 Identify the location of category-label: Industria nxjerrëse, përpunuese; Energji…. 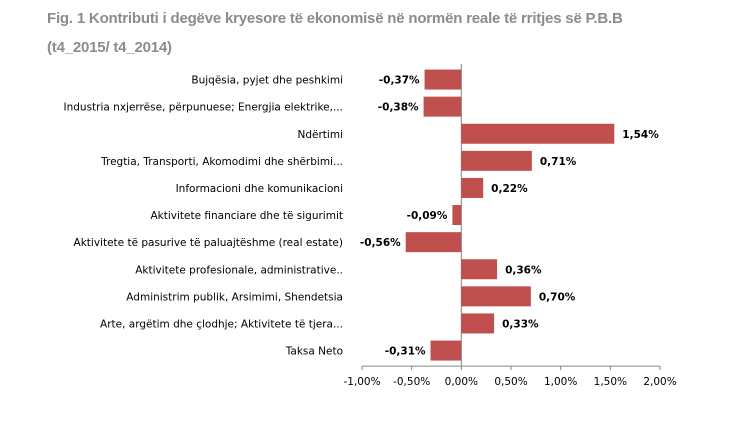
(203, 108).